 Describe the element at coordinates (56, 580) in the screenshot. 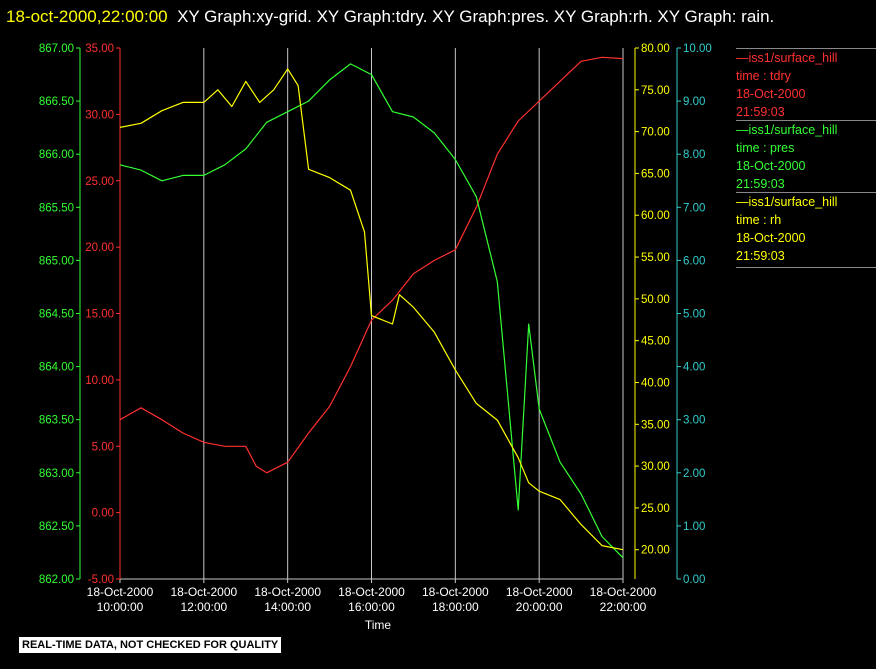

I see `pres-tick-label: 862.00` at that location.